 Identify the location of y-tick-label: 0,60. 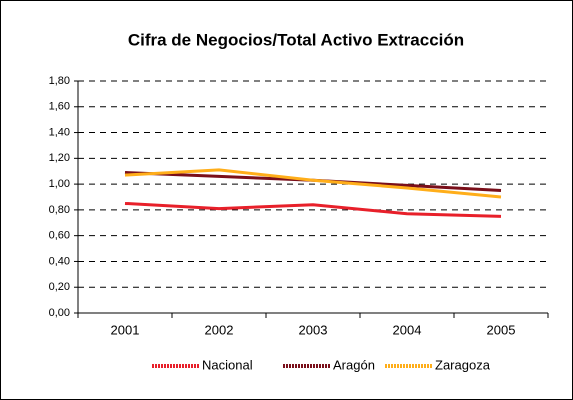
(59, 236).